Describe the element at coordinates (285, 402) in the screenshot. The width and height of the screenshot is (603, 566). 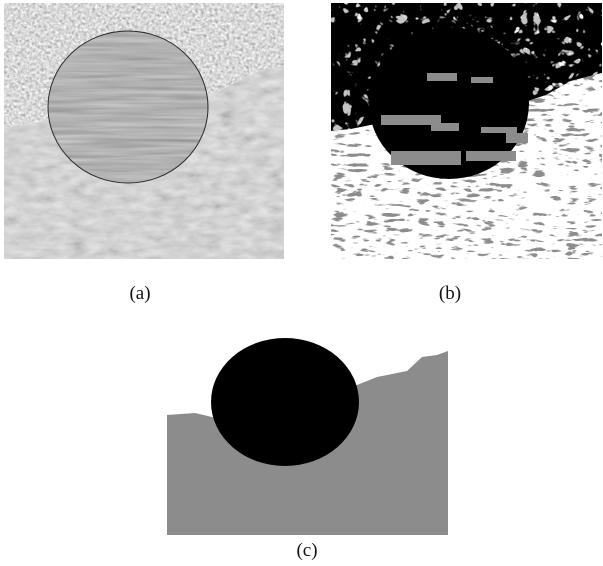
I see `black-circle-region` at that location.